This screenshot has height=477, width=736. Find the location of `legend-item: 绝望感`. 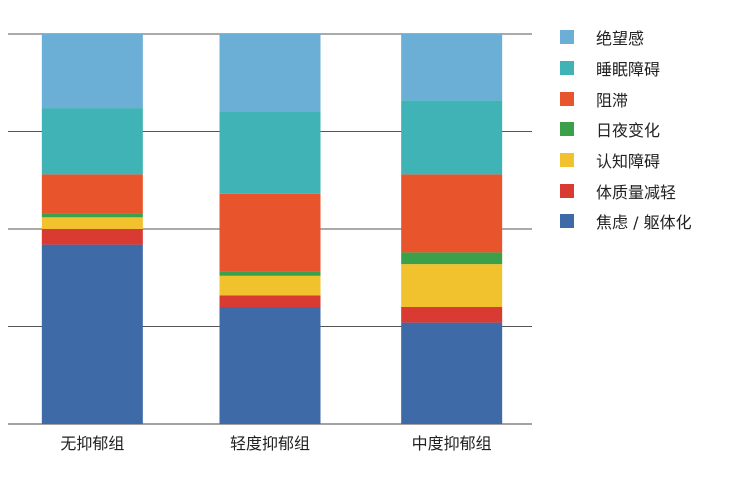

legend-item: 绝望感 is located at coordinates (626, 37).